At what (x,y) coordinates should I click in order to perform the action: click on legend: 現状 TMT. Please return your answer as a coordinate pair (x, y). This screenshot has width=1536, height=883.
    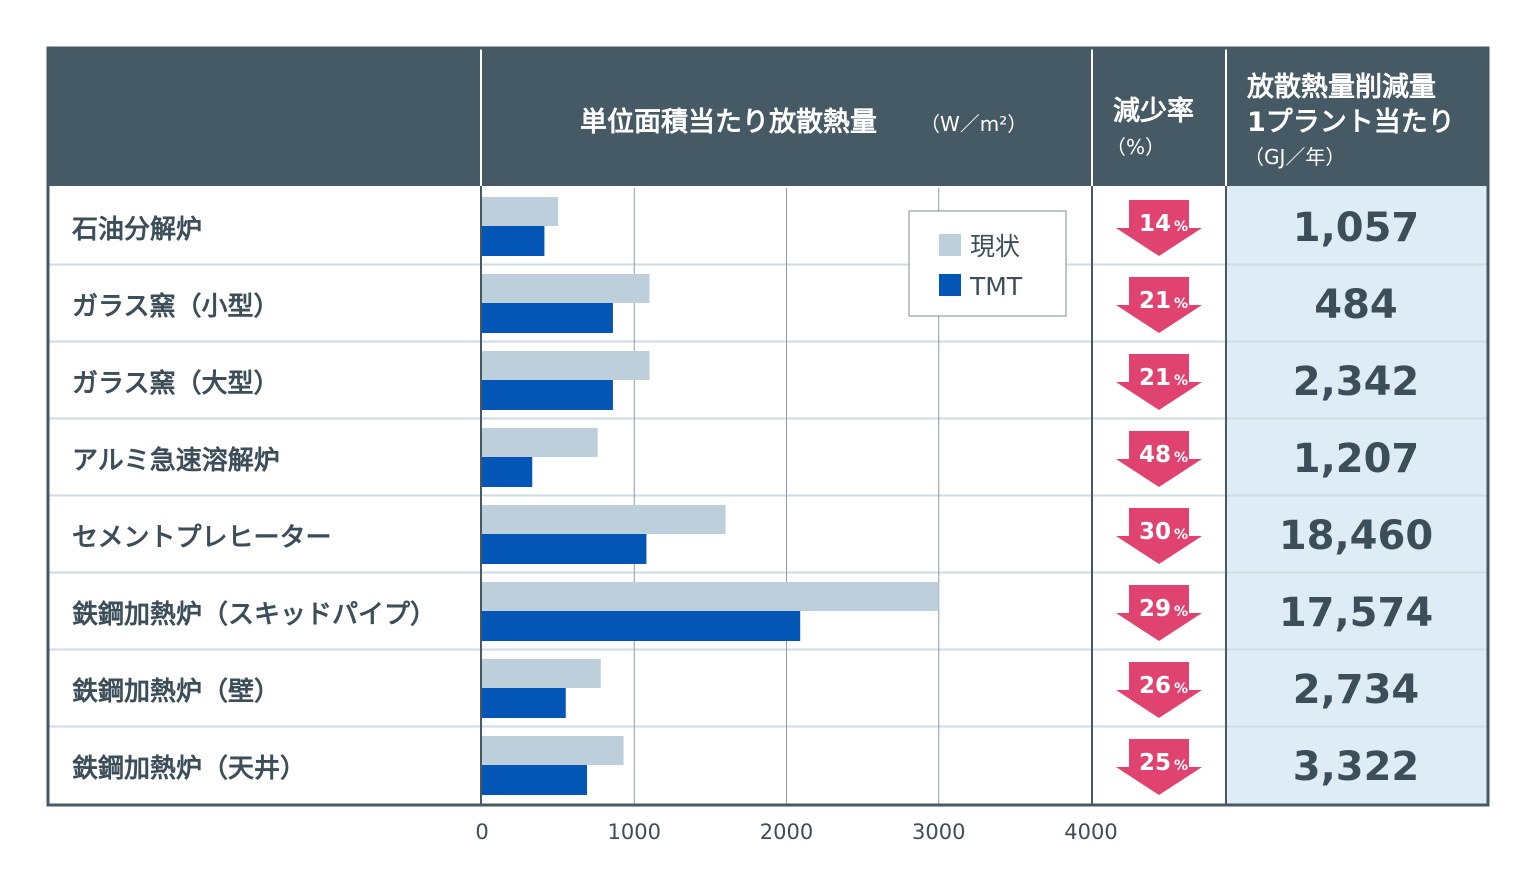
    Looking at the image, I should click on (987, 263).